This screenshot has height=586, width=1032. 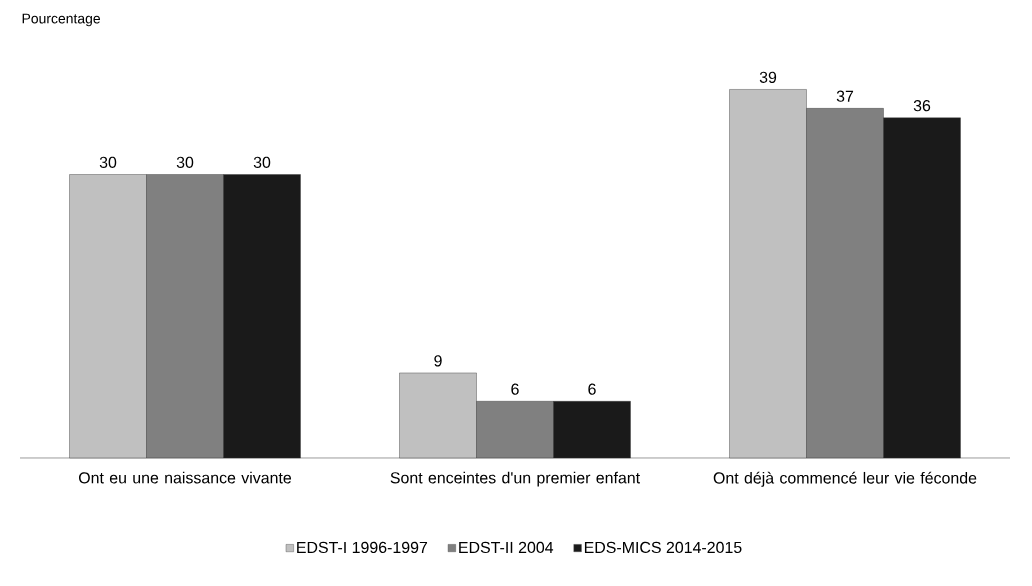 What do you see at coordinates (922, 106) in the screenshot?
I see `data-label: 36` at bounding box center [922, 106].